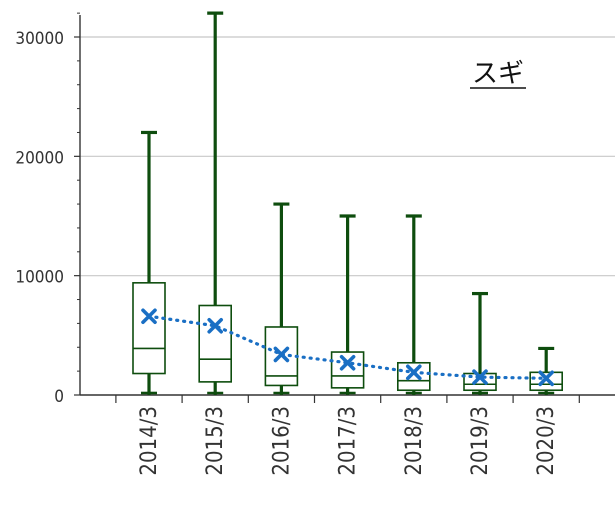 The image size is (615, 515). I want to click on y-tick-label: 30000, so click(39, 39).